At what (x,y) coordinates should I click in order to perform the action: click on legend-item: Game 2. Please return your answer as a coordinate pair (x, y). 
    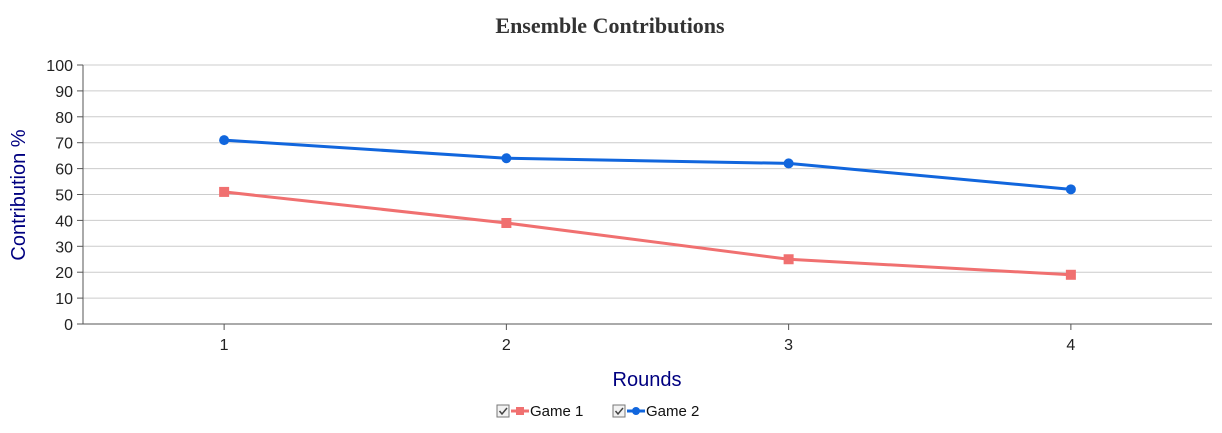
    Looking at the image, I should click on (655, 411).